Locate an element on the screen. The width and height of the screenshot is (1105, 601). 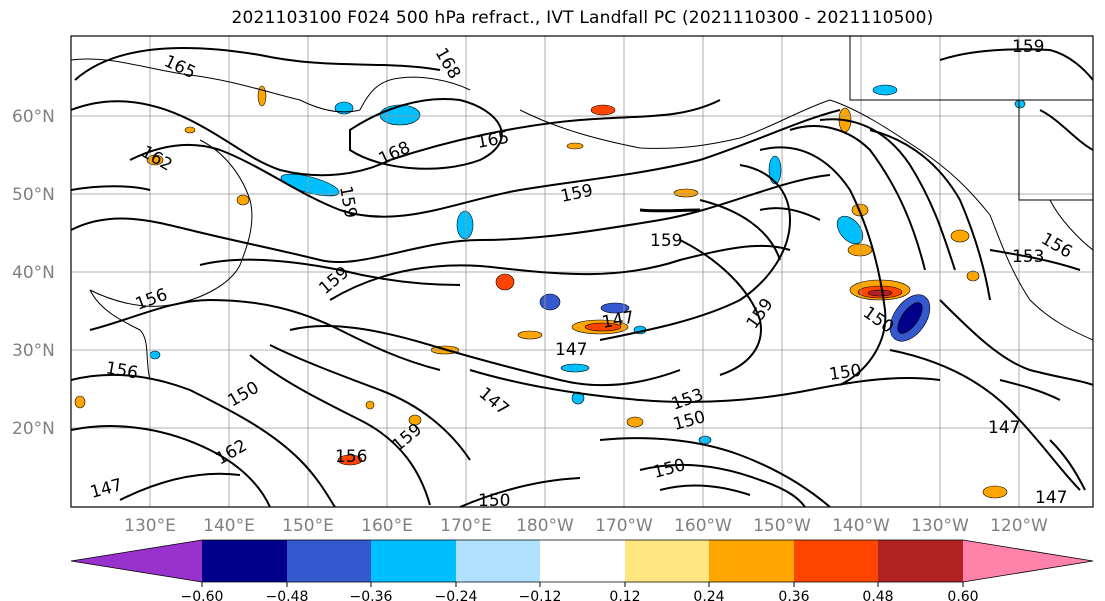
lon-label: 150°W is located at coordinates (782, 526).